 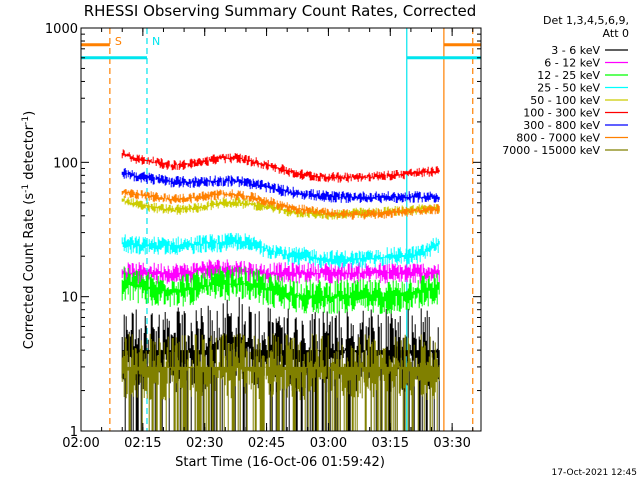 I want to click on legend-header-line2: Att 0, so click(x=616, y=33).